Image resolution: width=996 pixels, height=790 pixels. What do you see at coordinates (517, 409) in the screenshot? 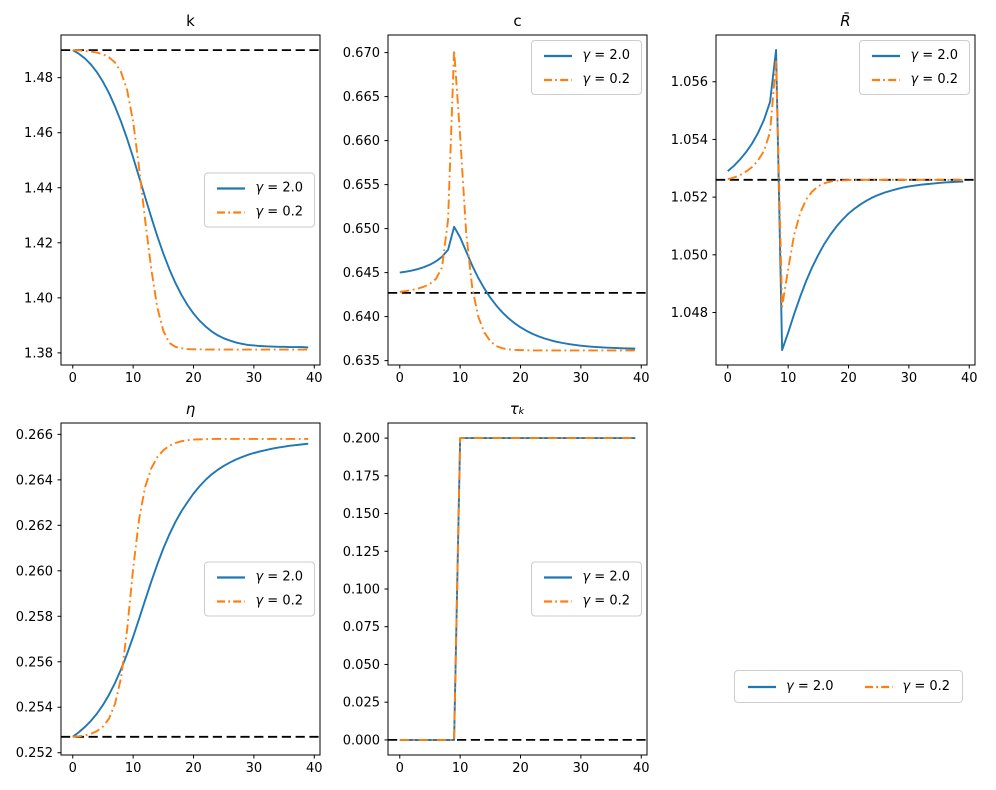
I see `plot-title-tau-k: τₖ` at bounding box center [517, 409].